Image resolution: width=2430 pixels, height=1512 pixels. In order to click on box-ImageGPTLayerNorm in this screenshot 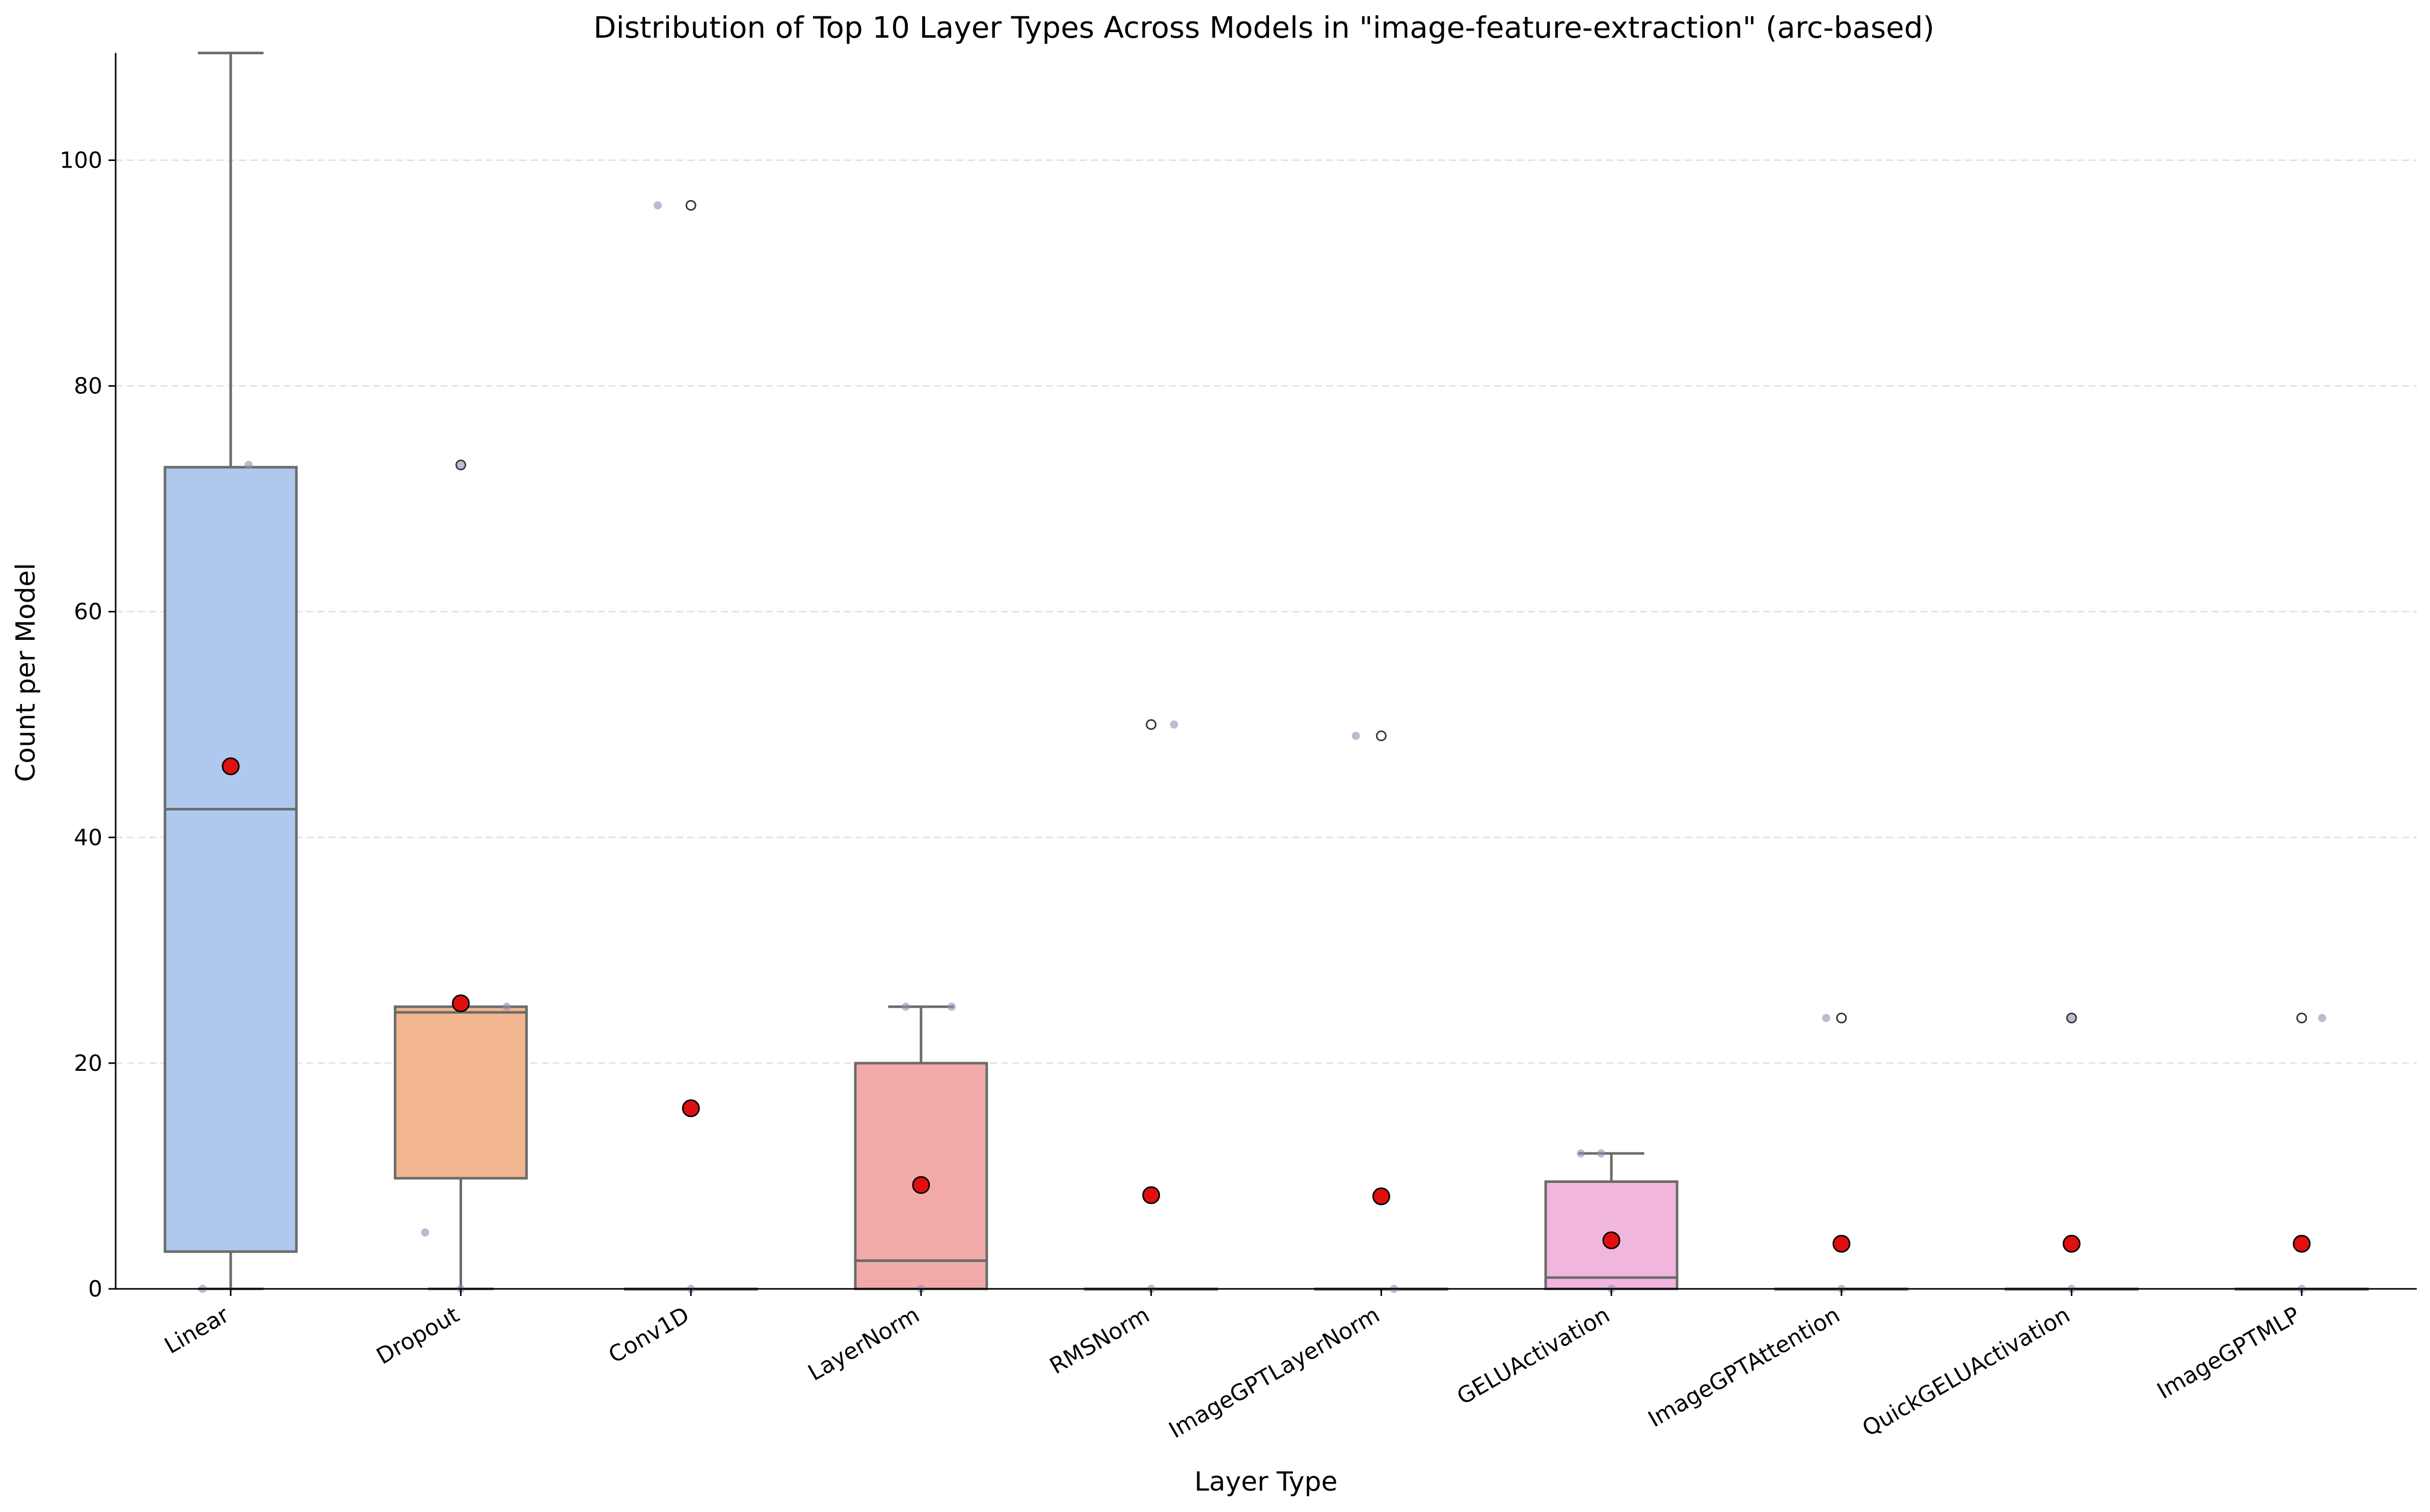, I will do `click(1381, 1010)`.